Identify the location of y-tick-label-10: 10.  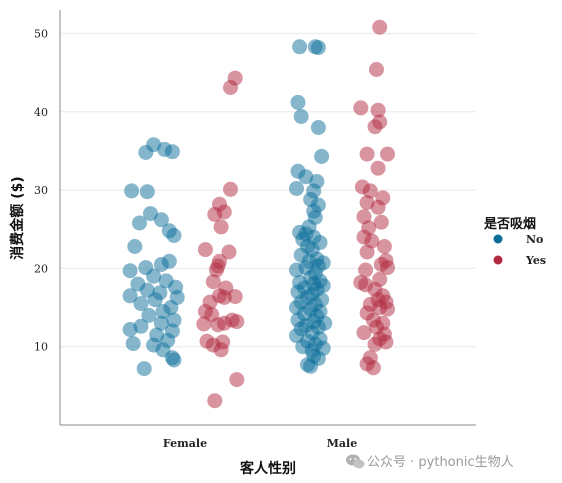
(41, 347).